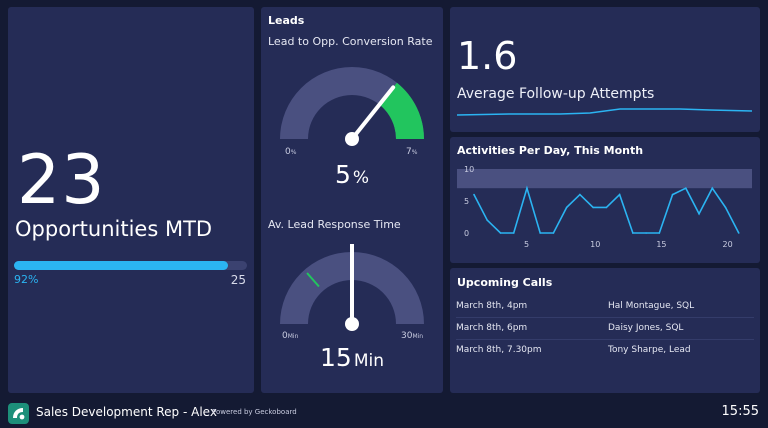 The width and height of the screenshot is (768, 428). What do you see at coordinates (26, 279) in the screenshot?
I see `opportunities-progress-percent: 92%` at bounding box center [26, 279].